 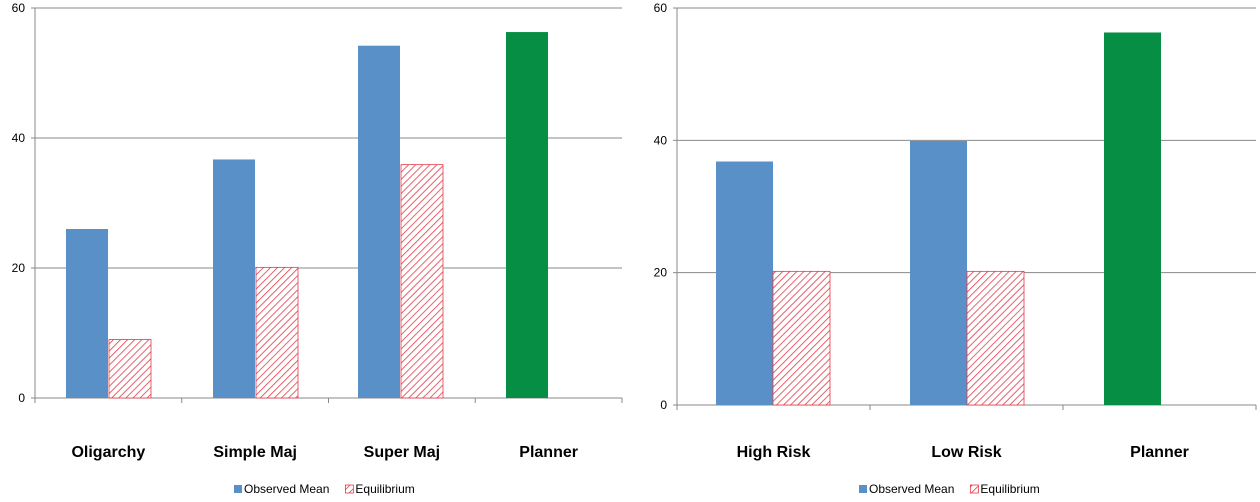 I want to click on category-label: Simple Maj, so click(x=255, y=452).